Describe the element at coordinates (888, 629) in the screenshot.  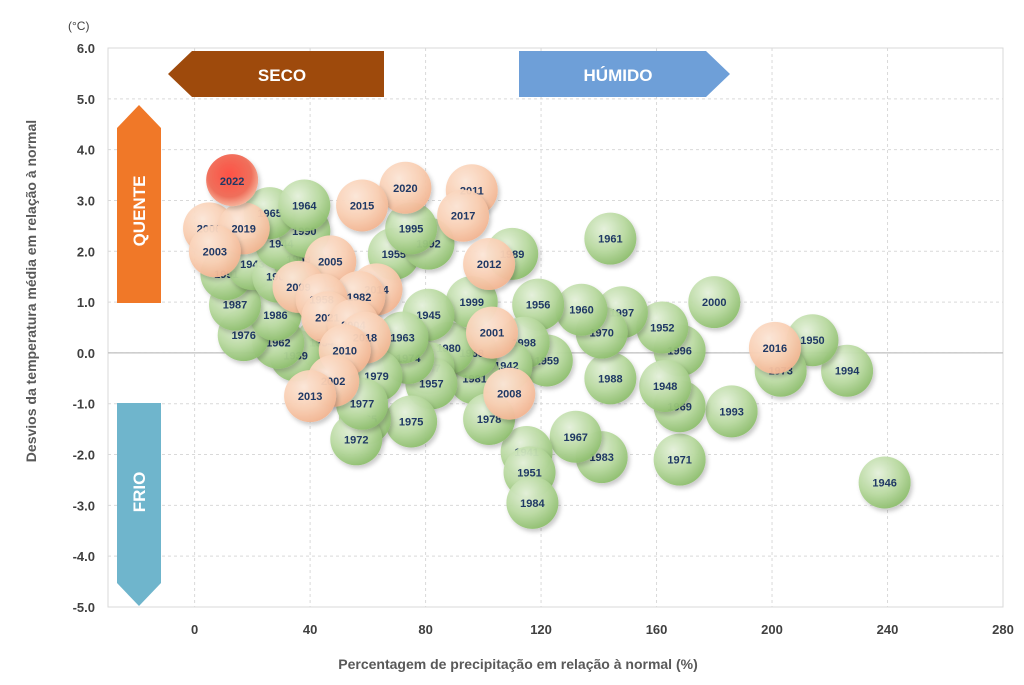
I see `x-tick-label: 240` at that location.